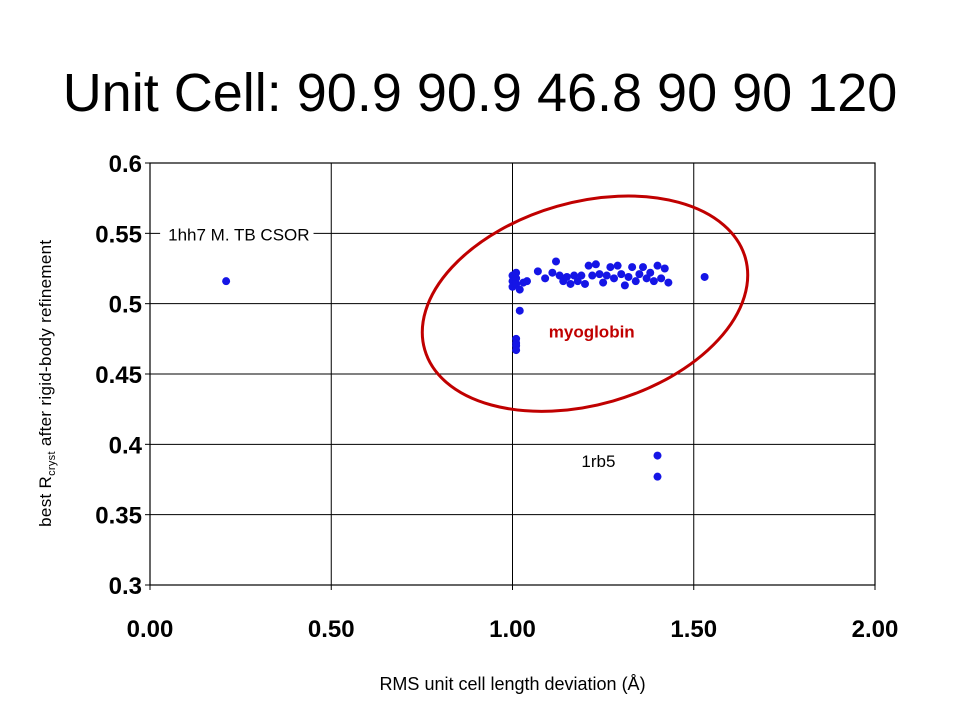  What do you see at coordinates (118, 516) in the screenshot?
I see `y-tick-label: 0.35` at bounding box center [118, 516].